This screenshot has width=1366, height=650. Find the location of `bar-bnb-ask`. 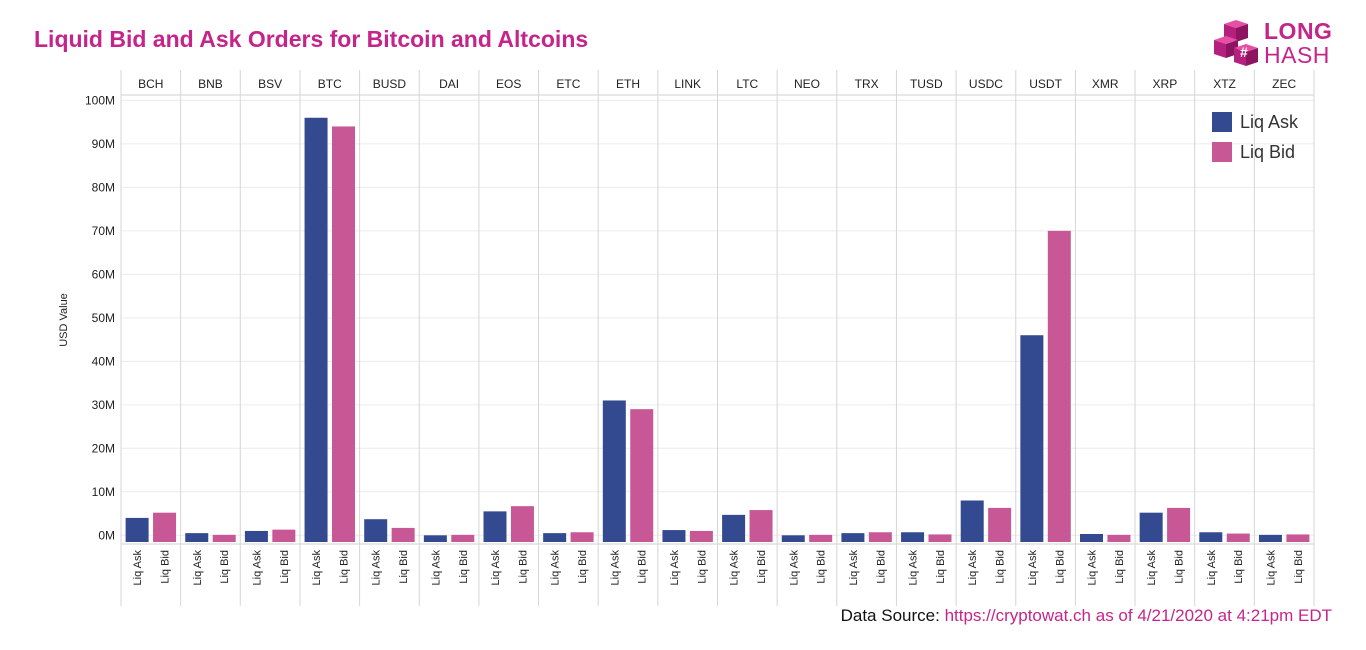

bar-bnb-ask is located at coordinates (197, 537).